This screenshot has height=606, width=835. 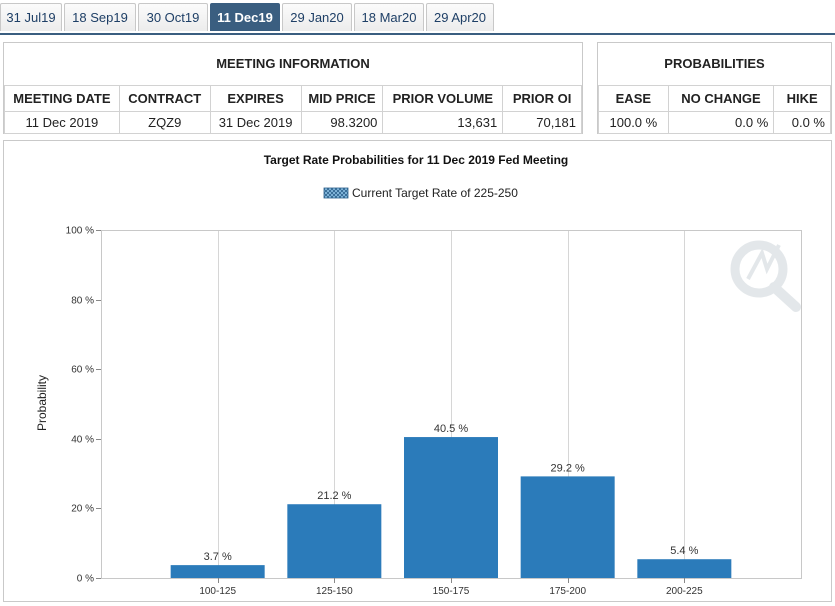 I want to click on data-label: 21.2 %, so click(x=334, y=496).